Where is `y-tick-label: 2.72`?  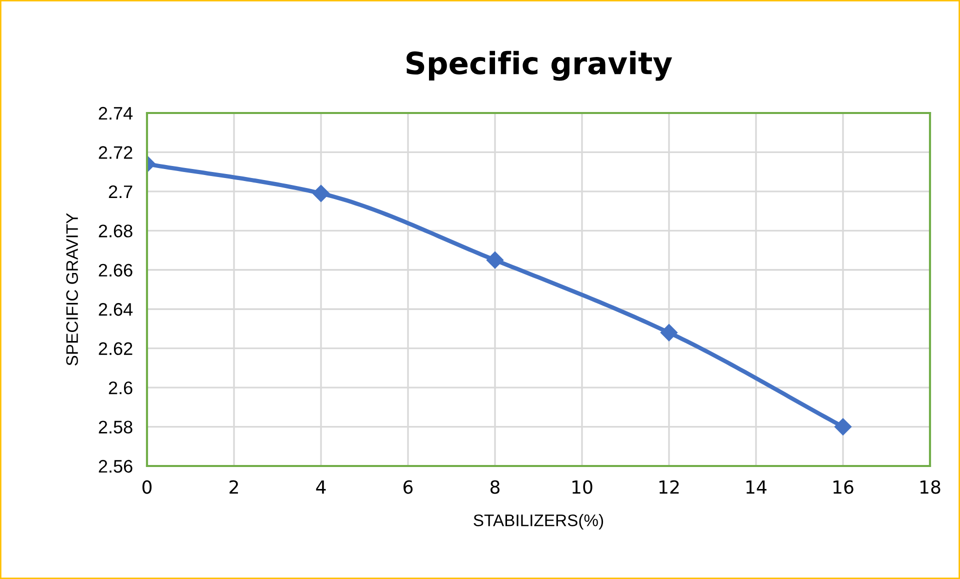
y-tick-label: 2.72 is located at coordinates (115, 152).